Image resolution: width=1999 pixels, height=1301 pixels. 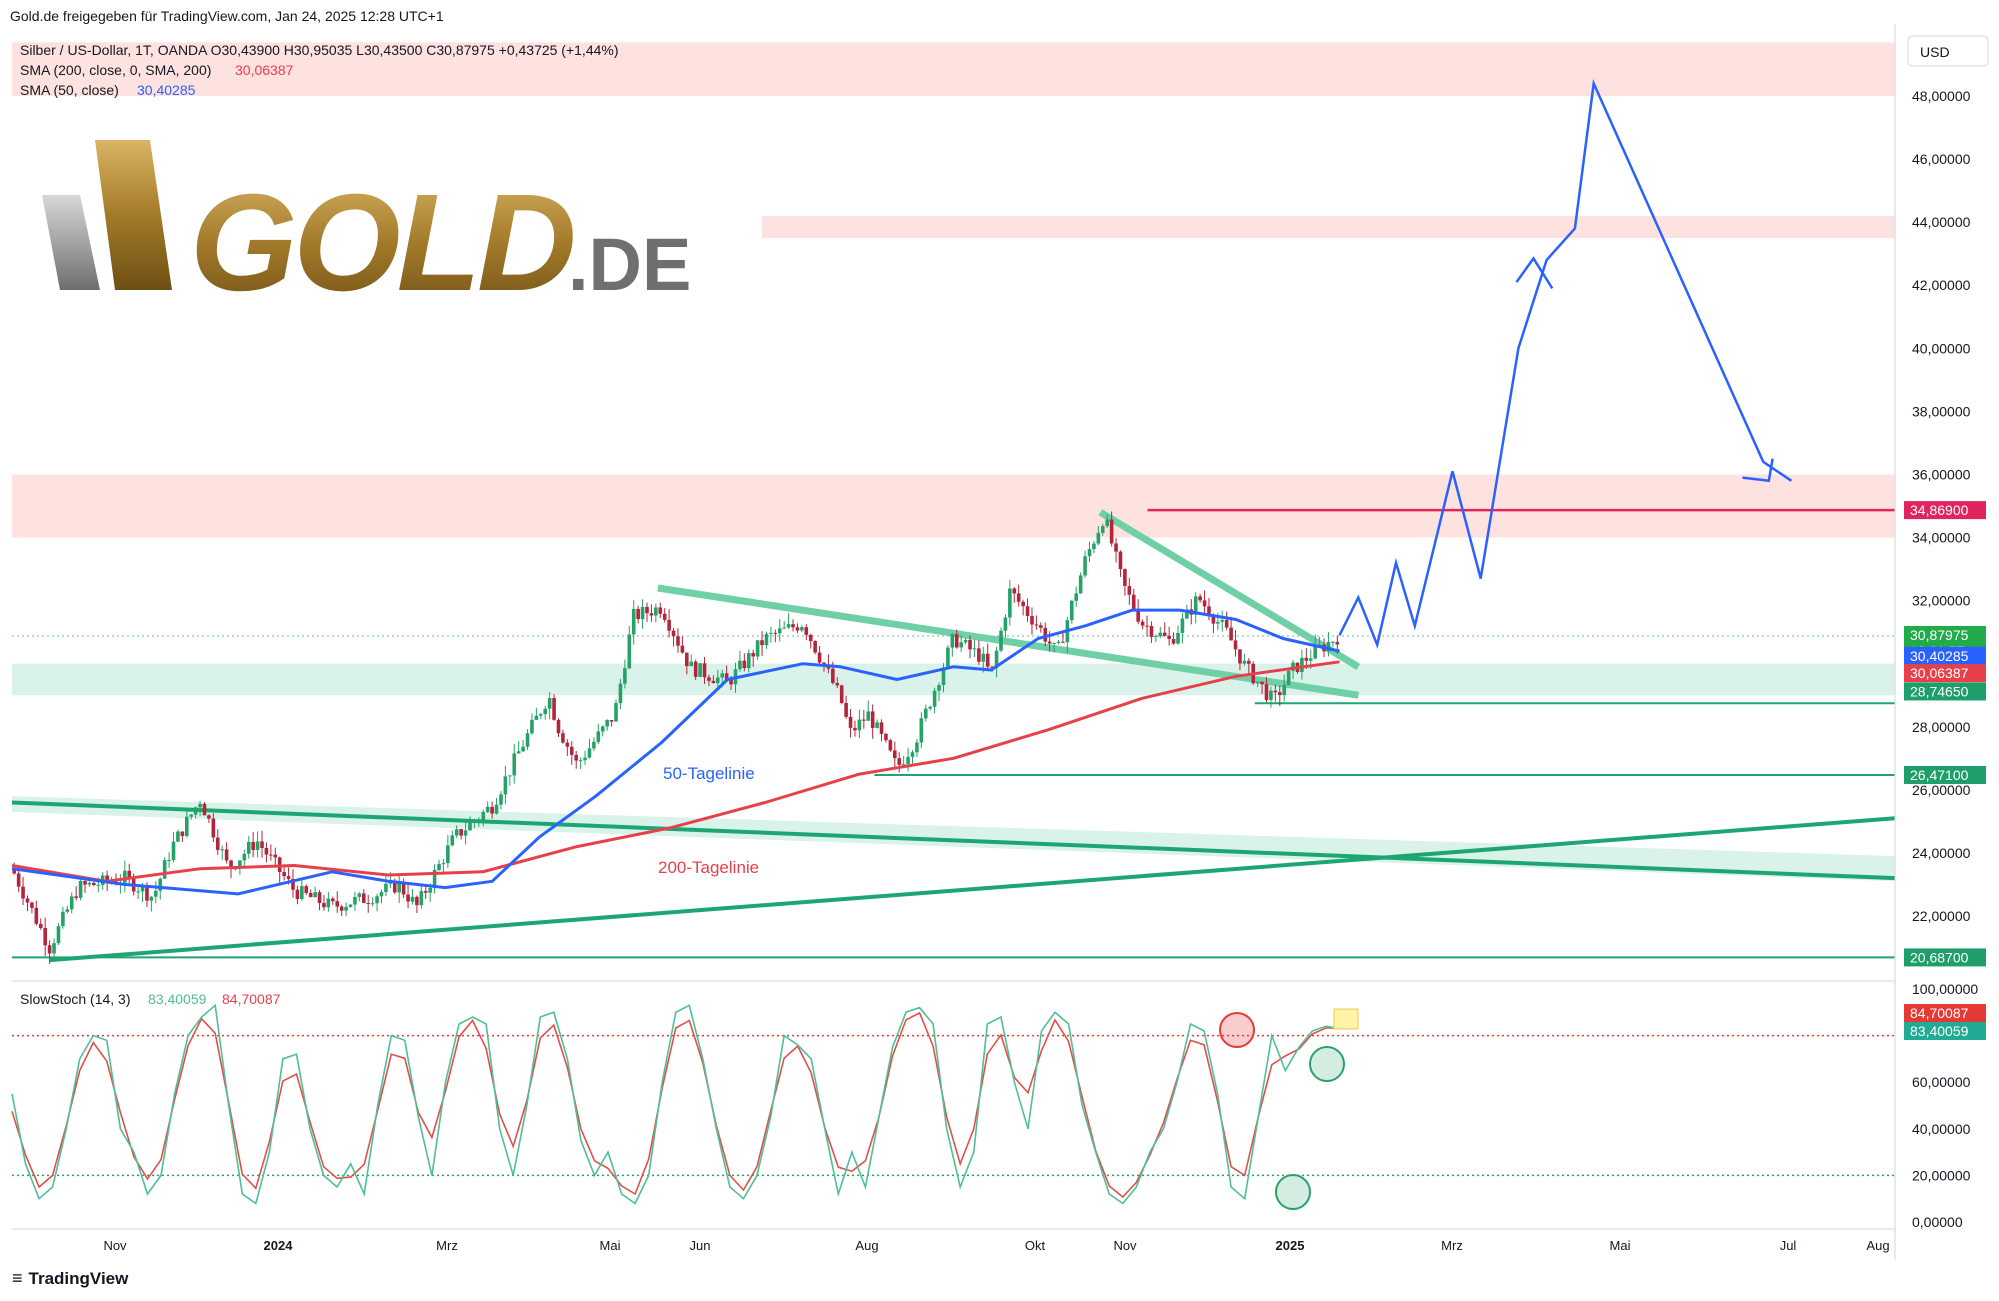 I want to click on stoch-label: SlowStoch (14, 3), so click(x=75, y=999).